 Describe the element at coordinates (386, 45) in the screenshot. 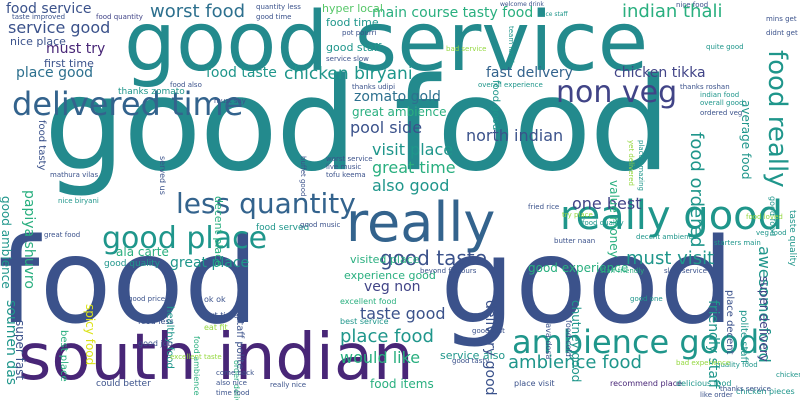

I see `word-good-service: good service` at that location.